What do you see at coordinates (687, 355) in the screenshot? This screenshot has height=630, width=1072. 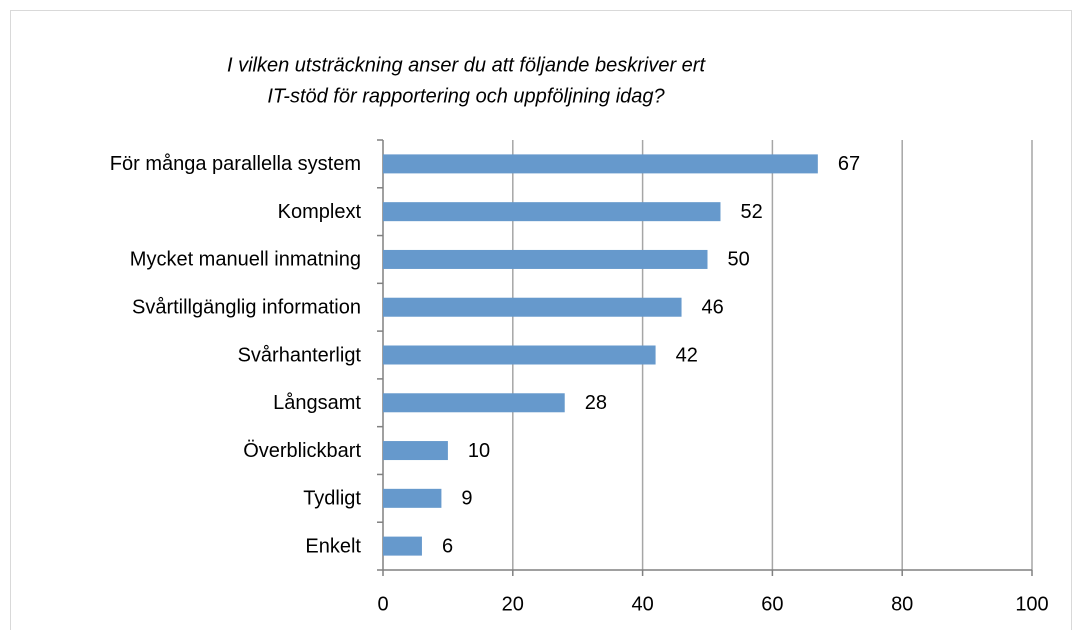 I see `data-label: 42` at bounding box center [687, 355].